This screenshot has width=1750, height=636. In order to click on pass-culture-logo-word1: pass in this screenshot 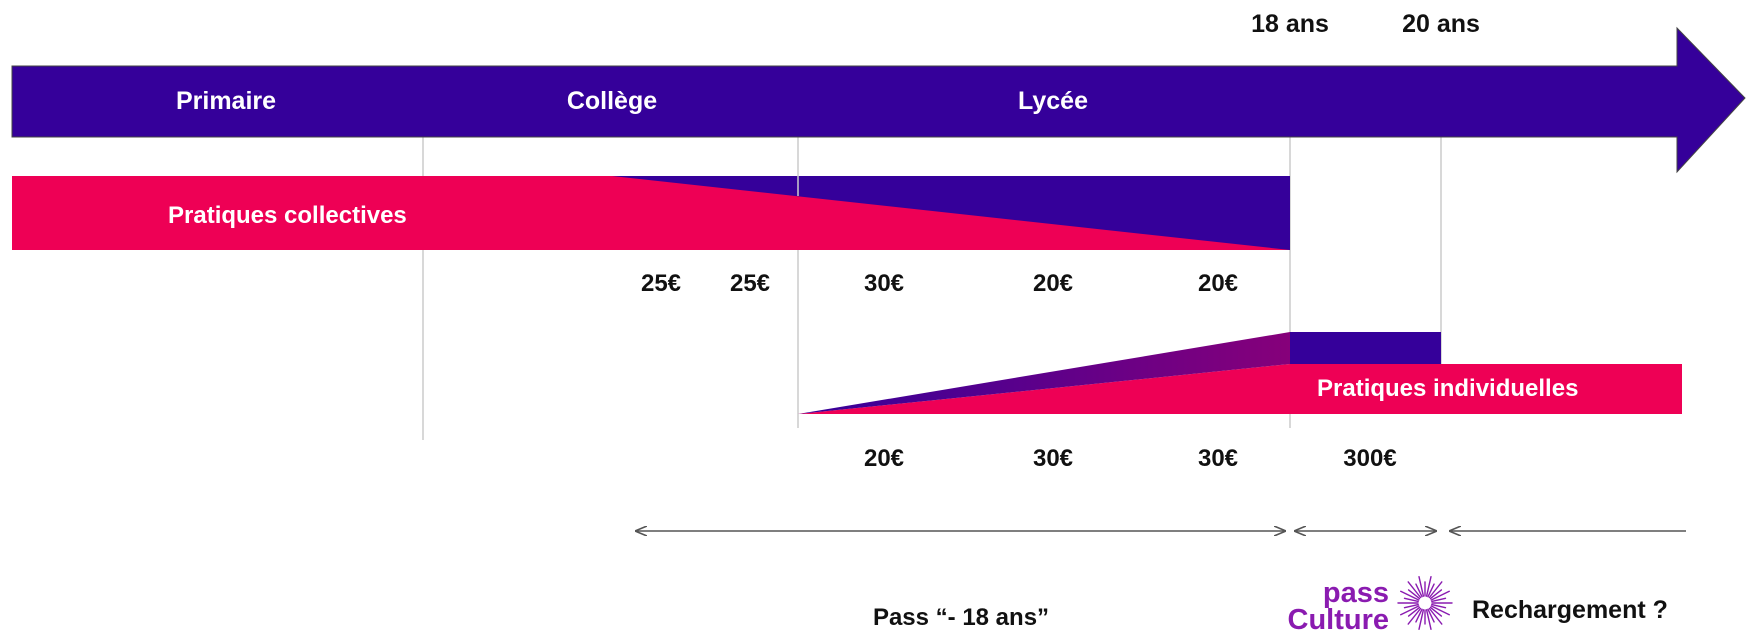, I will do `click(1356, 593)`.